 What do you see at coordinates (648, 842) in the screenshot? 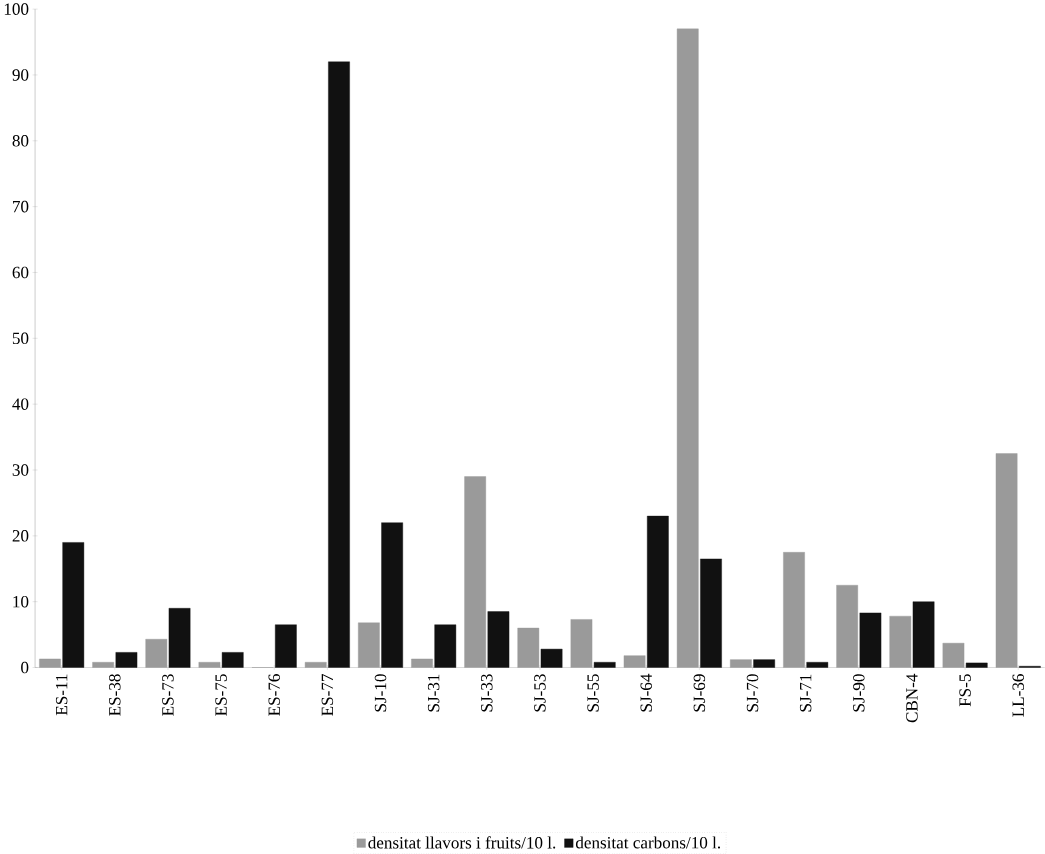
I see `legend-label: densitat carbons/10 l.` at bounding box center [648, 842].